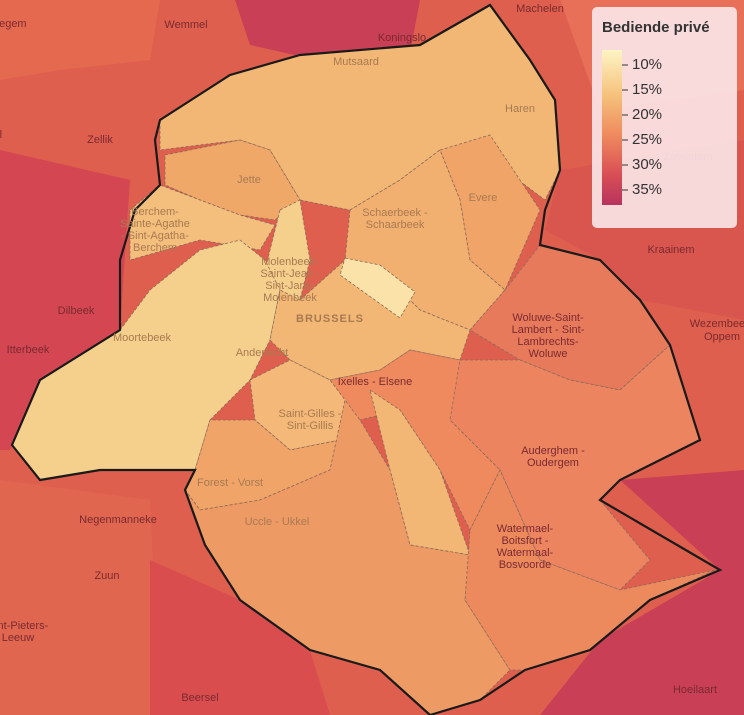 Image resolution: width=744 pixels, height=715 pixels. What do you see at coordinates (525, 529) in the screenshot?
I see `place-label-line: Watermael-` at bounding box center [525, 529].